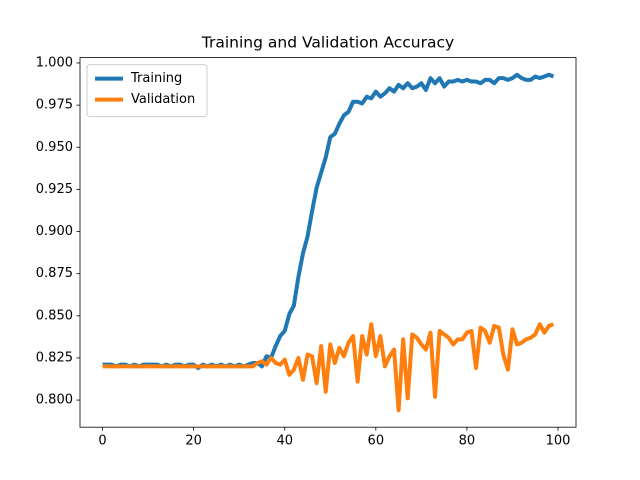 The height and width of the screenshot is (480, 640). Describe the element at coordinates (376, 441) in the screenshot. I see `x-tick-label: 60` at that location.